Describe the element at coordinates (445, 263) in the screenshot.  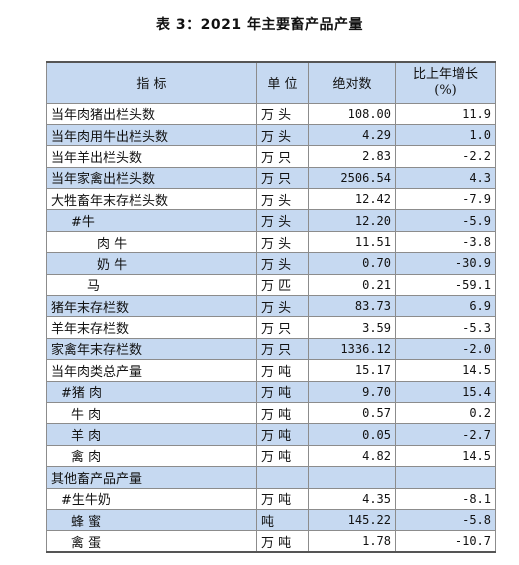
I see `row-growth-rate: -30.9` at that location.